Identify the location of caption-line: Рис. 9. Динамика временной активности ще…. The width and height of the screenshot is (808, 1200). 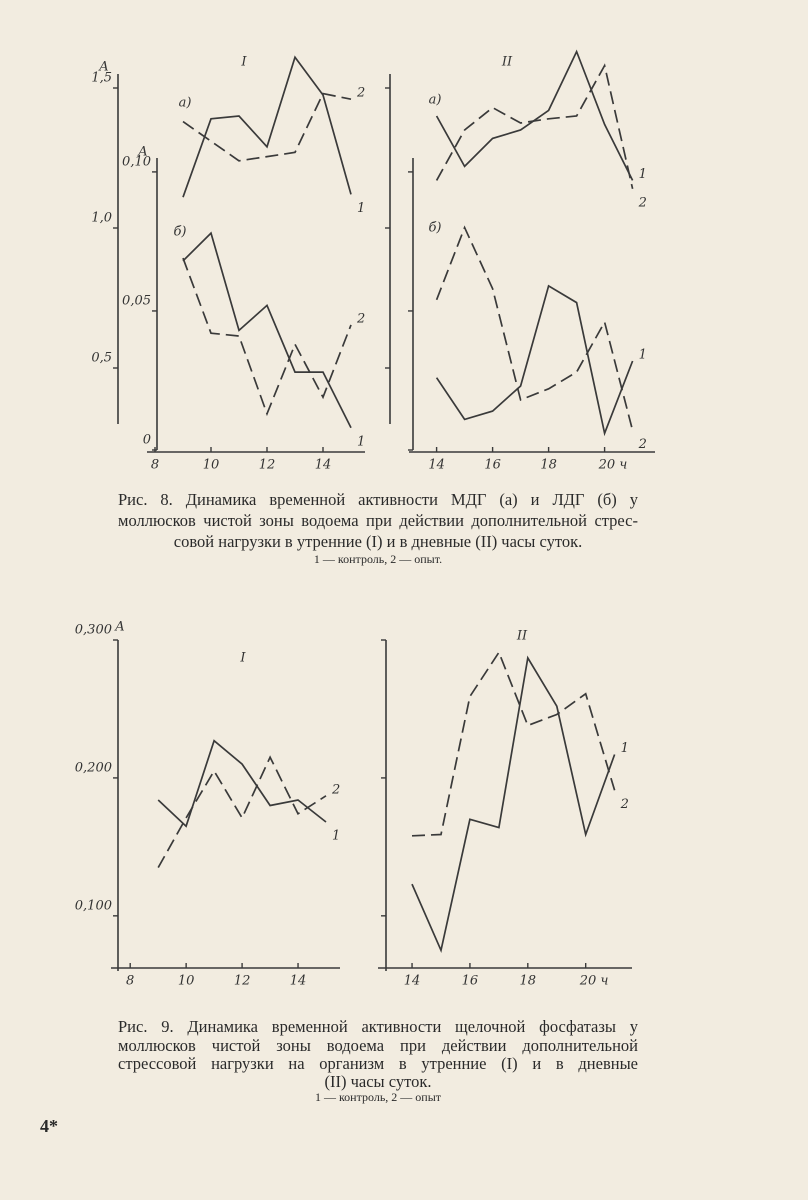
(378, 1026).